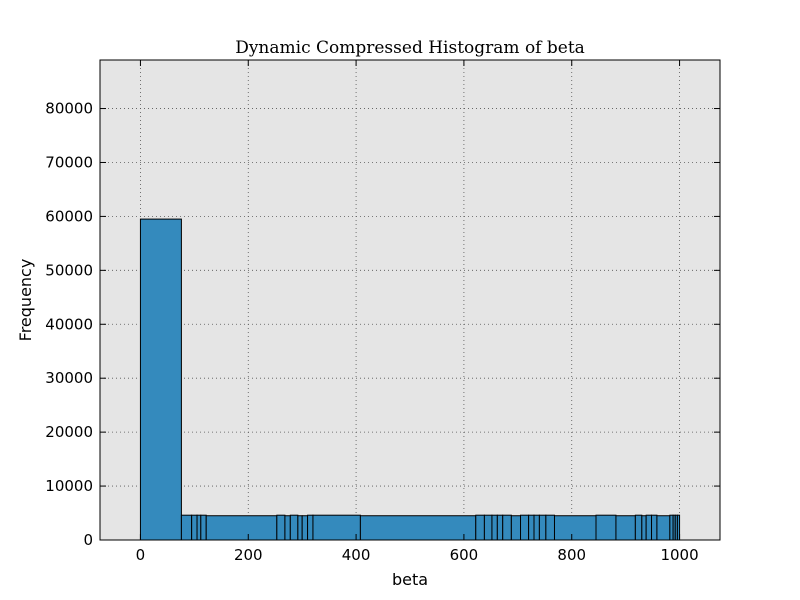 This screenshot has height=600, width=800. What do you see at coordinates (679, 555) in the screenshot?
I see `x-tick-label: 1000` at bounding box center [679, 555].